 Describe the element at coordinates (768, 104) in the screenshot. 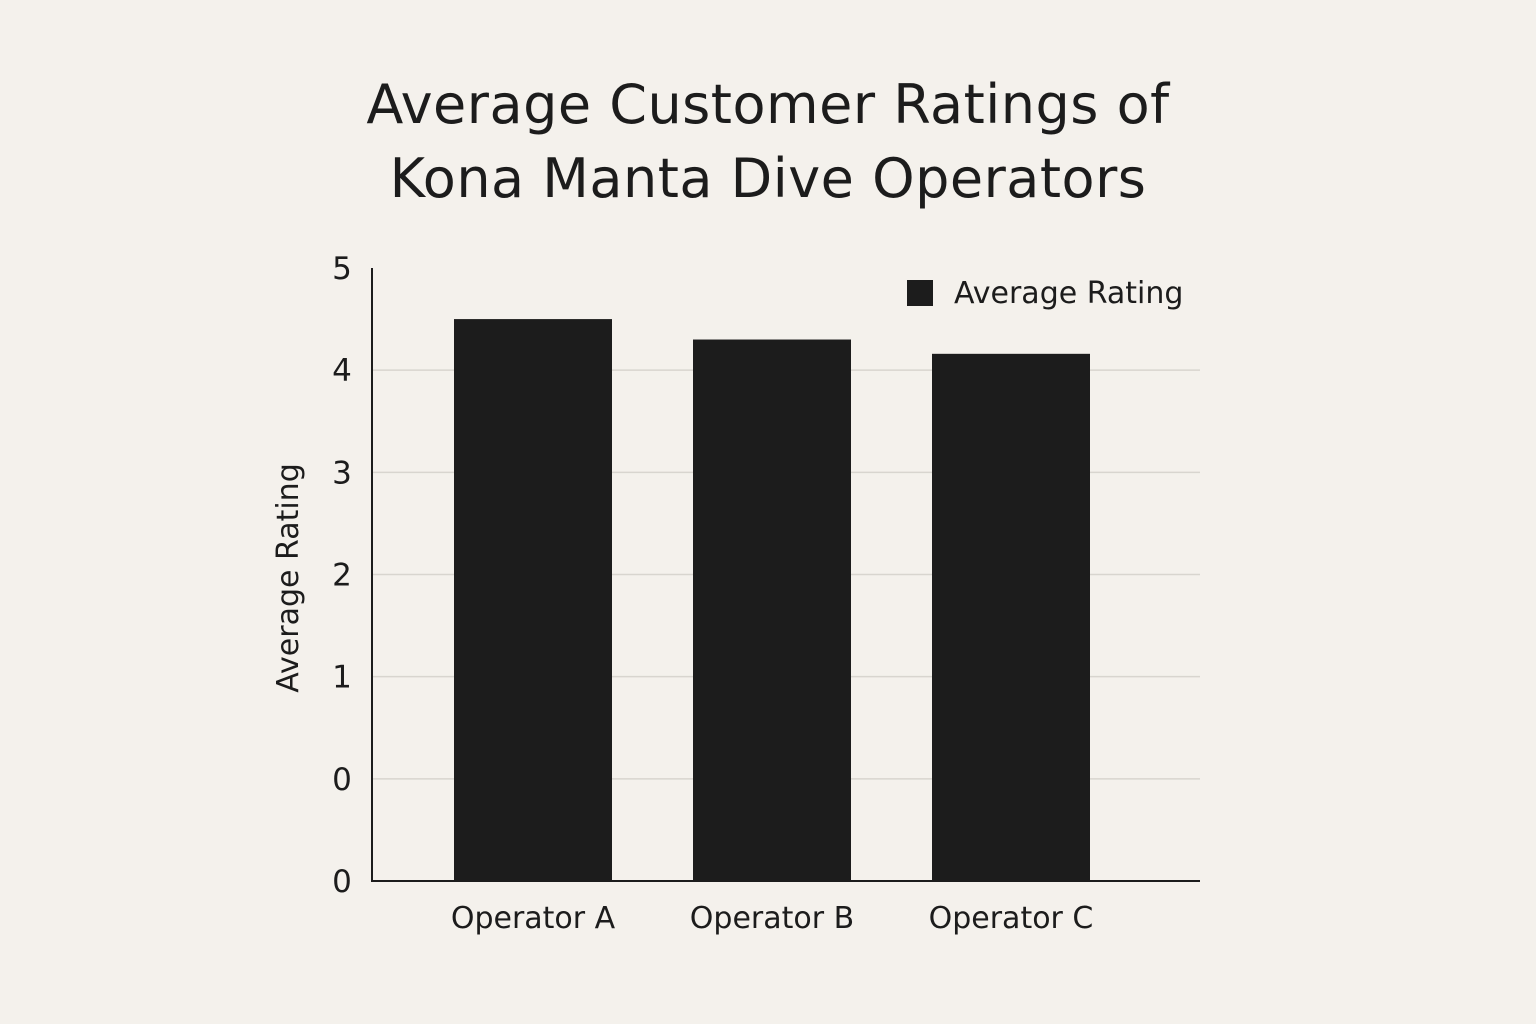

I see `chart-title-line-1: Average Customer Ratings of` at that location.